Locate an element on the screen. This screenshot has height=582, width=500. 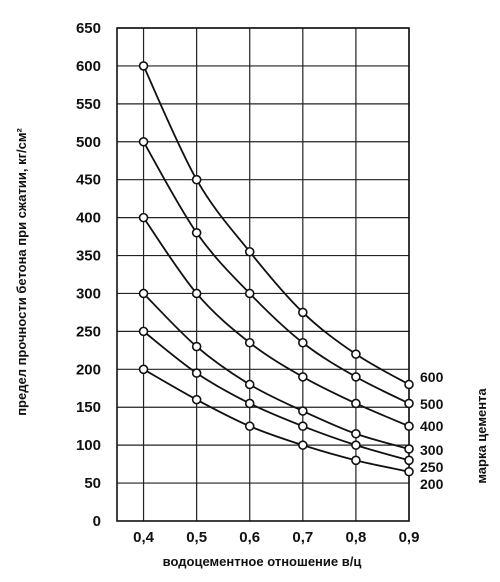
y-tick-label: 300 is located at coordinates (88, 293).